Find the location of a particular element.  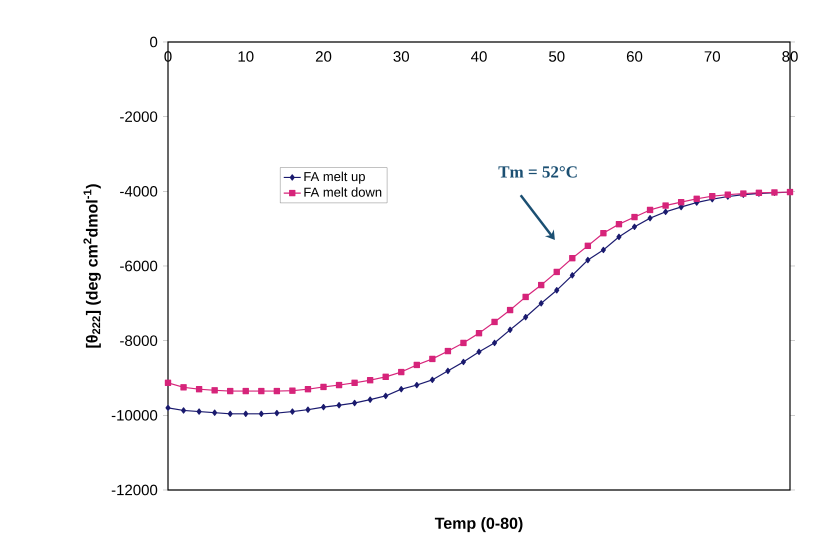

y-axis-title: [θ$_{222}$] (deg cm$^{2}$dmol$^{-1}$) is located at coordinates (92, 266).